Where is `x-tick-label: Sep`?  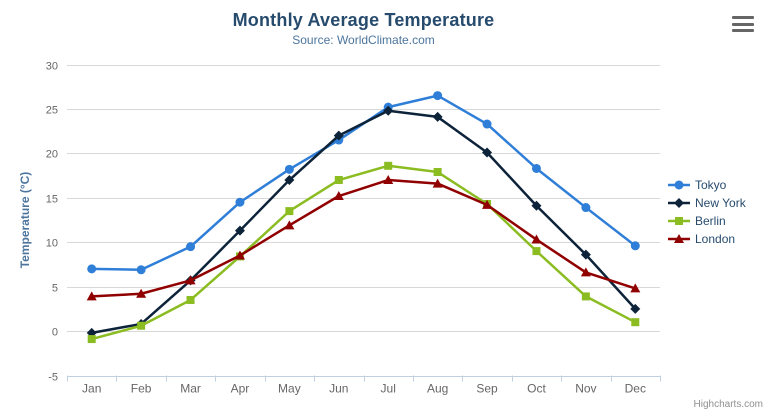 x-tick-label: Sep is located at coordinates (487, 389).